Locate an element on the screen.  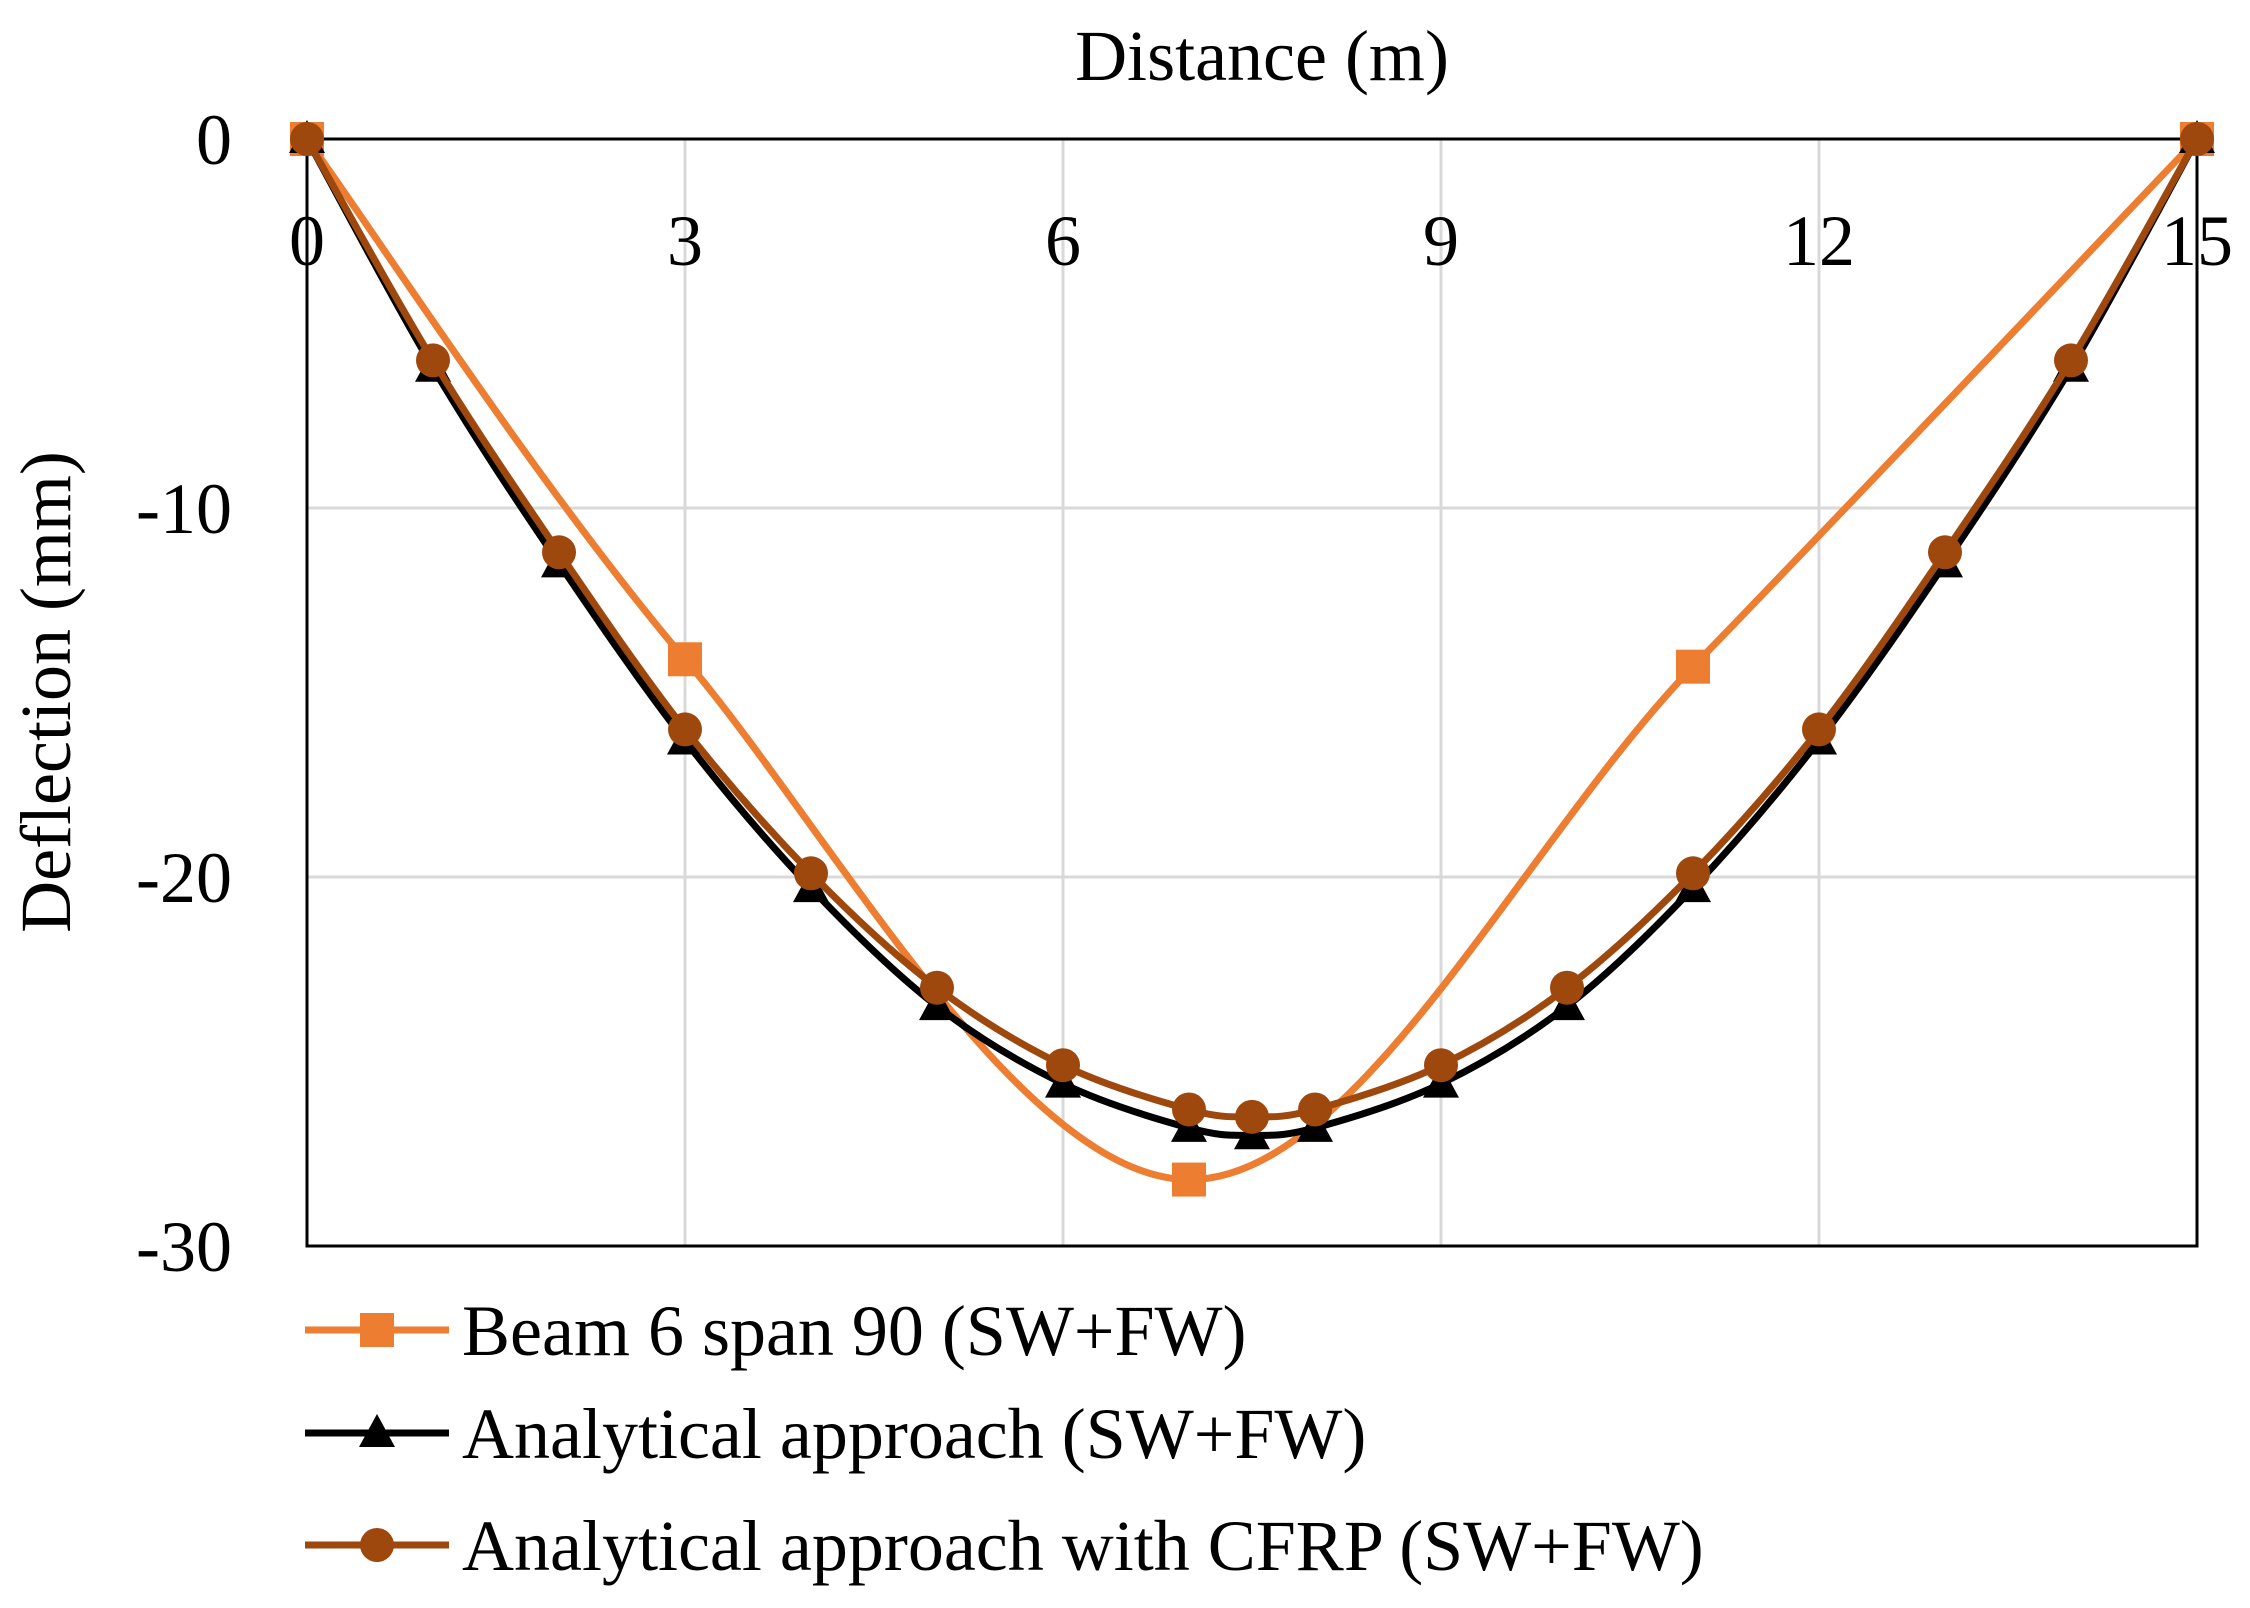
x-tick-label: 6 is located at coordinates (1063, 241).